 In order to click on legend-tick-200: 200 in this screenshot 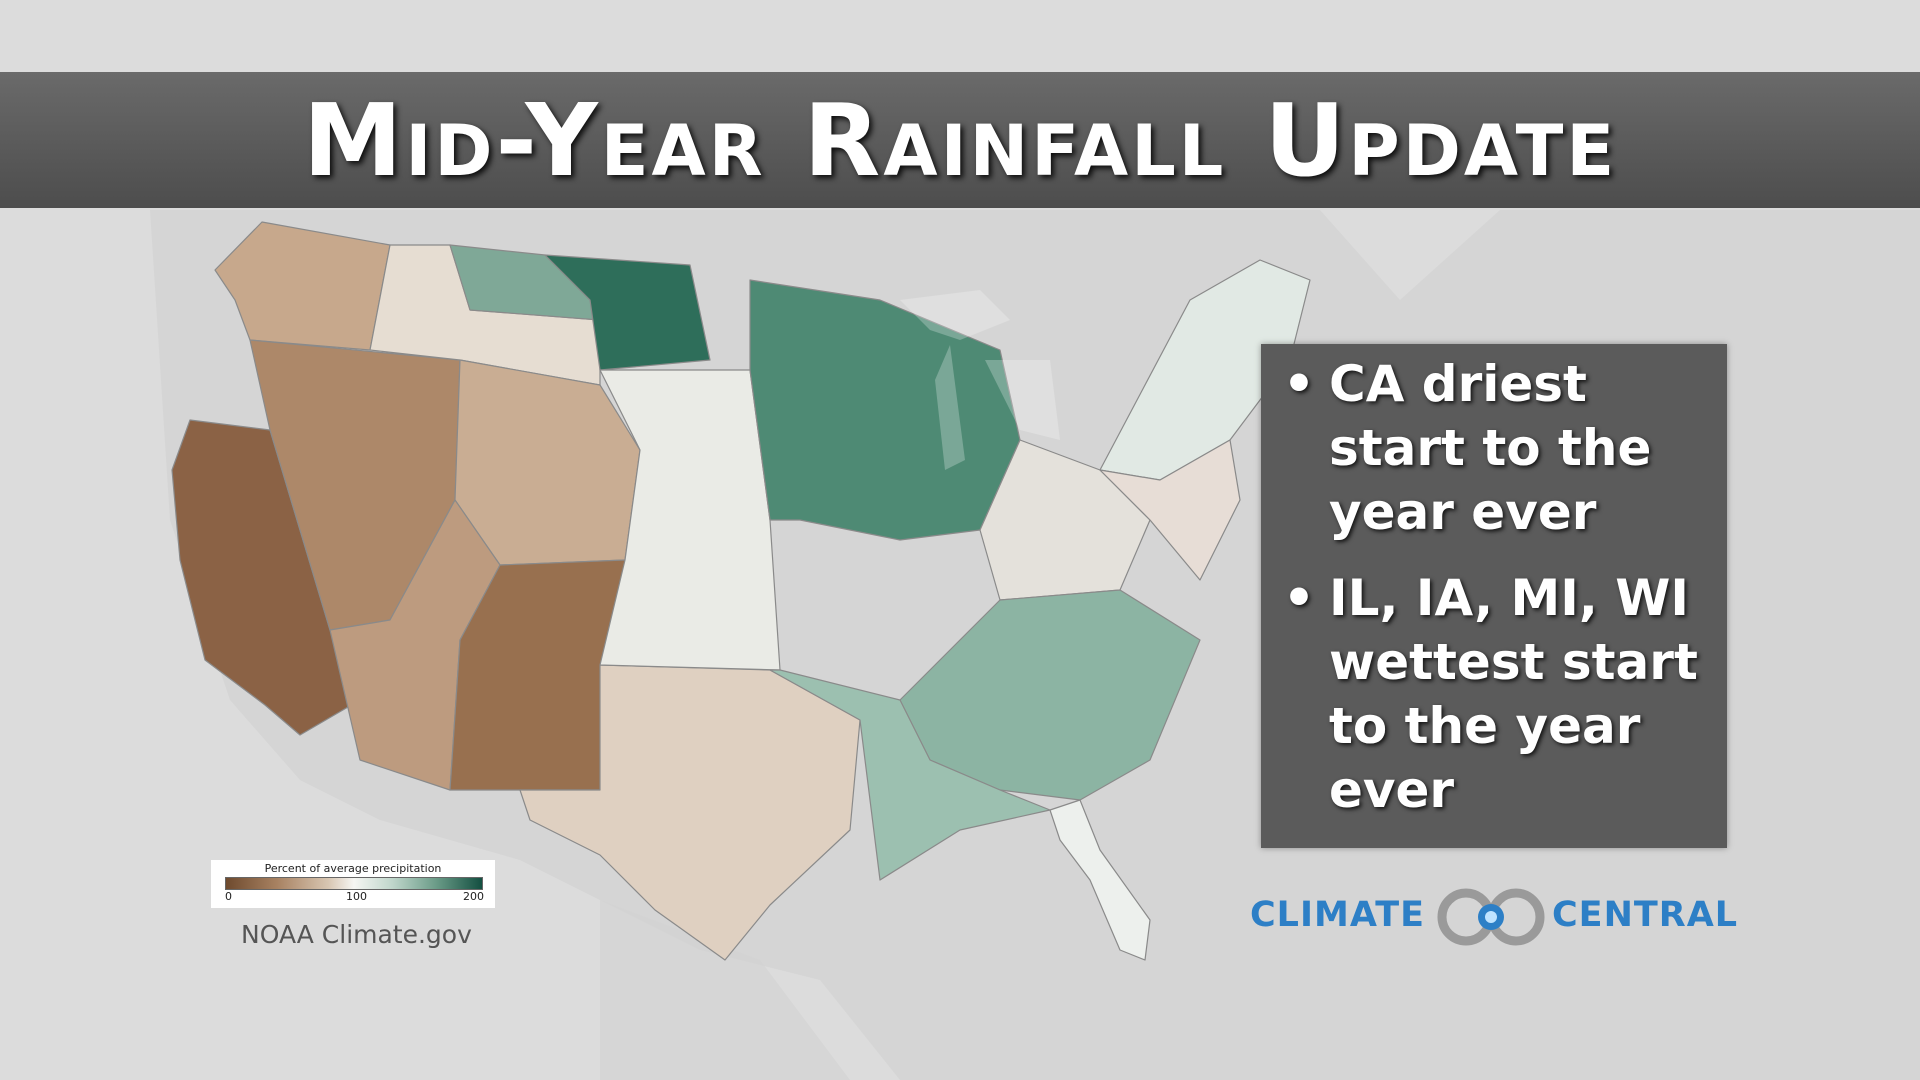, I will do `click(473, 896)`.